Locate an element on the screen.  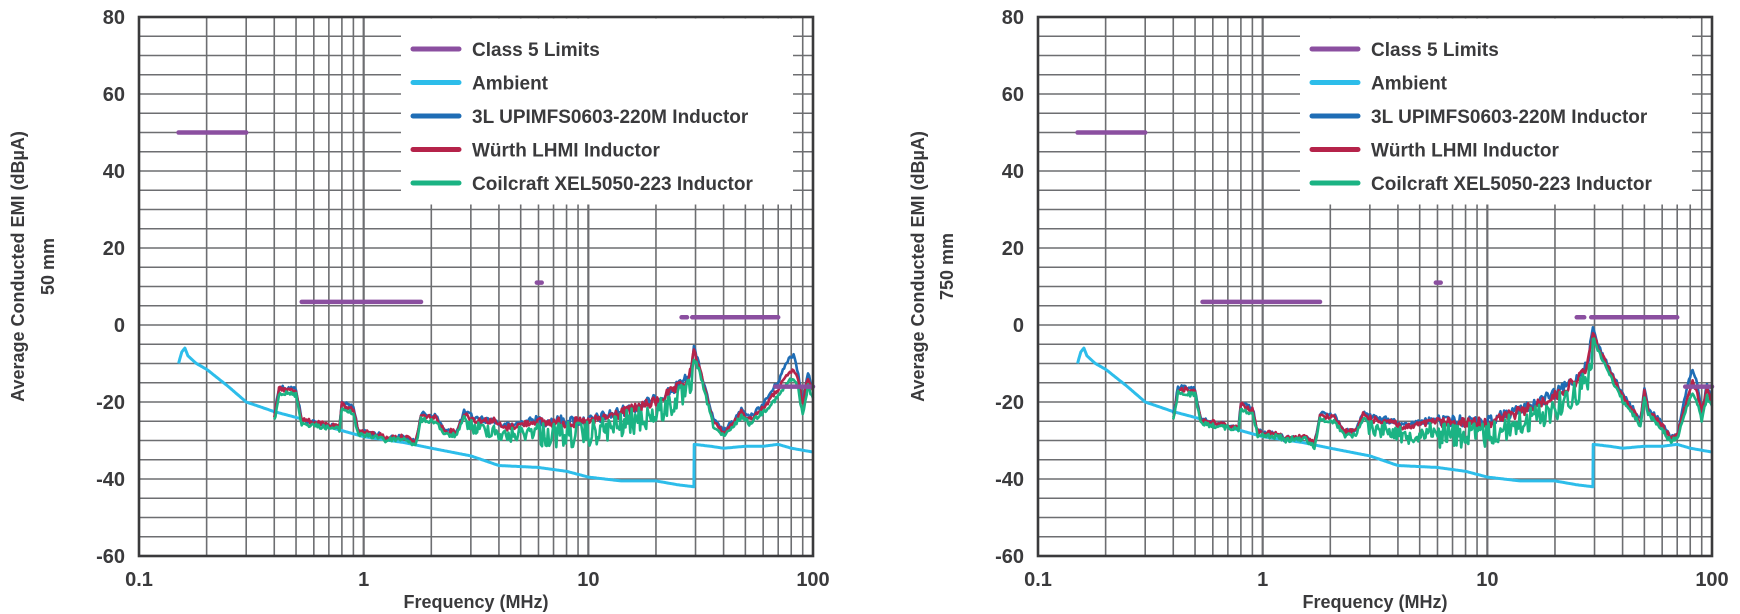
y-axis-subtitle: 750 mm is located at coordinates (947, 266).